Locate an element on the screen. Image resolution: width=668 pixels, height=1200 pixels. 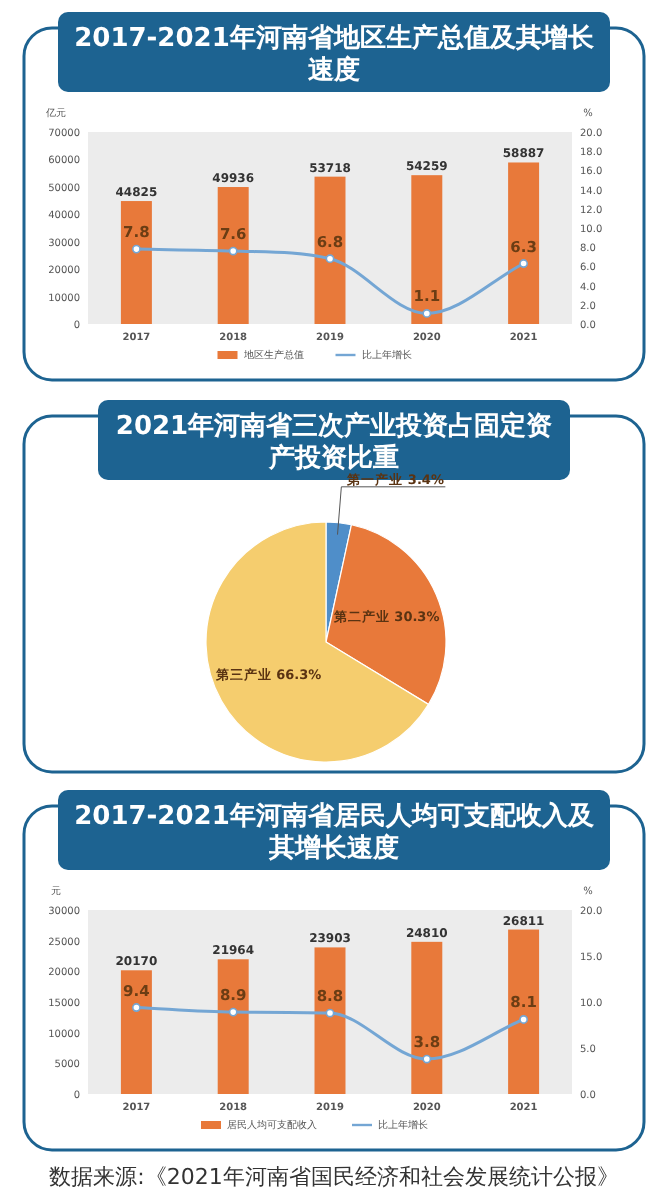
title: 2017-2021年河南省地区生产总值及其增长速度 is located at coordinates (334, 55).